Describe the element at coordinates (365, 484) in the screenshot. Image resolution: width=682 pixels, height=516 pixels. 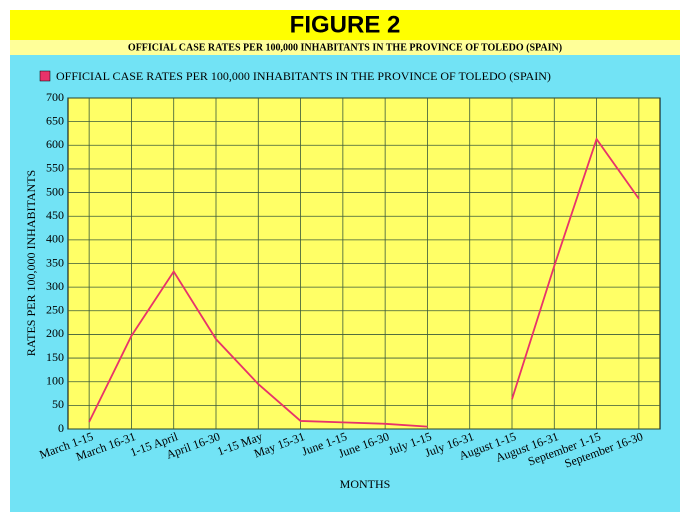
I see `x-axis-label: MONTHS` at that location.